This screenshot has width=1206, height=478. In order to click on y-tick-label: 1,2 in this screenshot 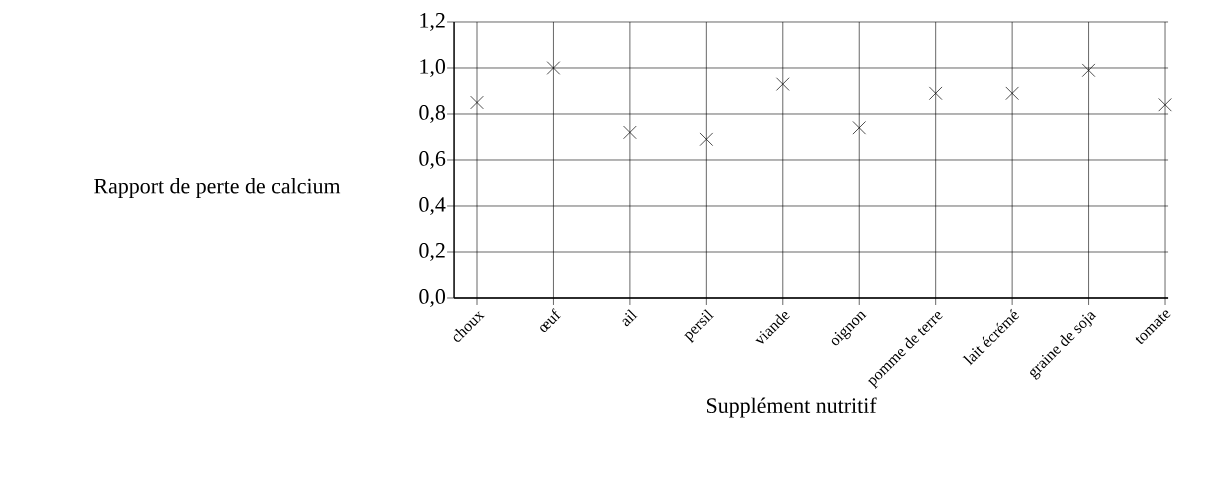, I will do `click(432, 22)`.